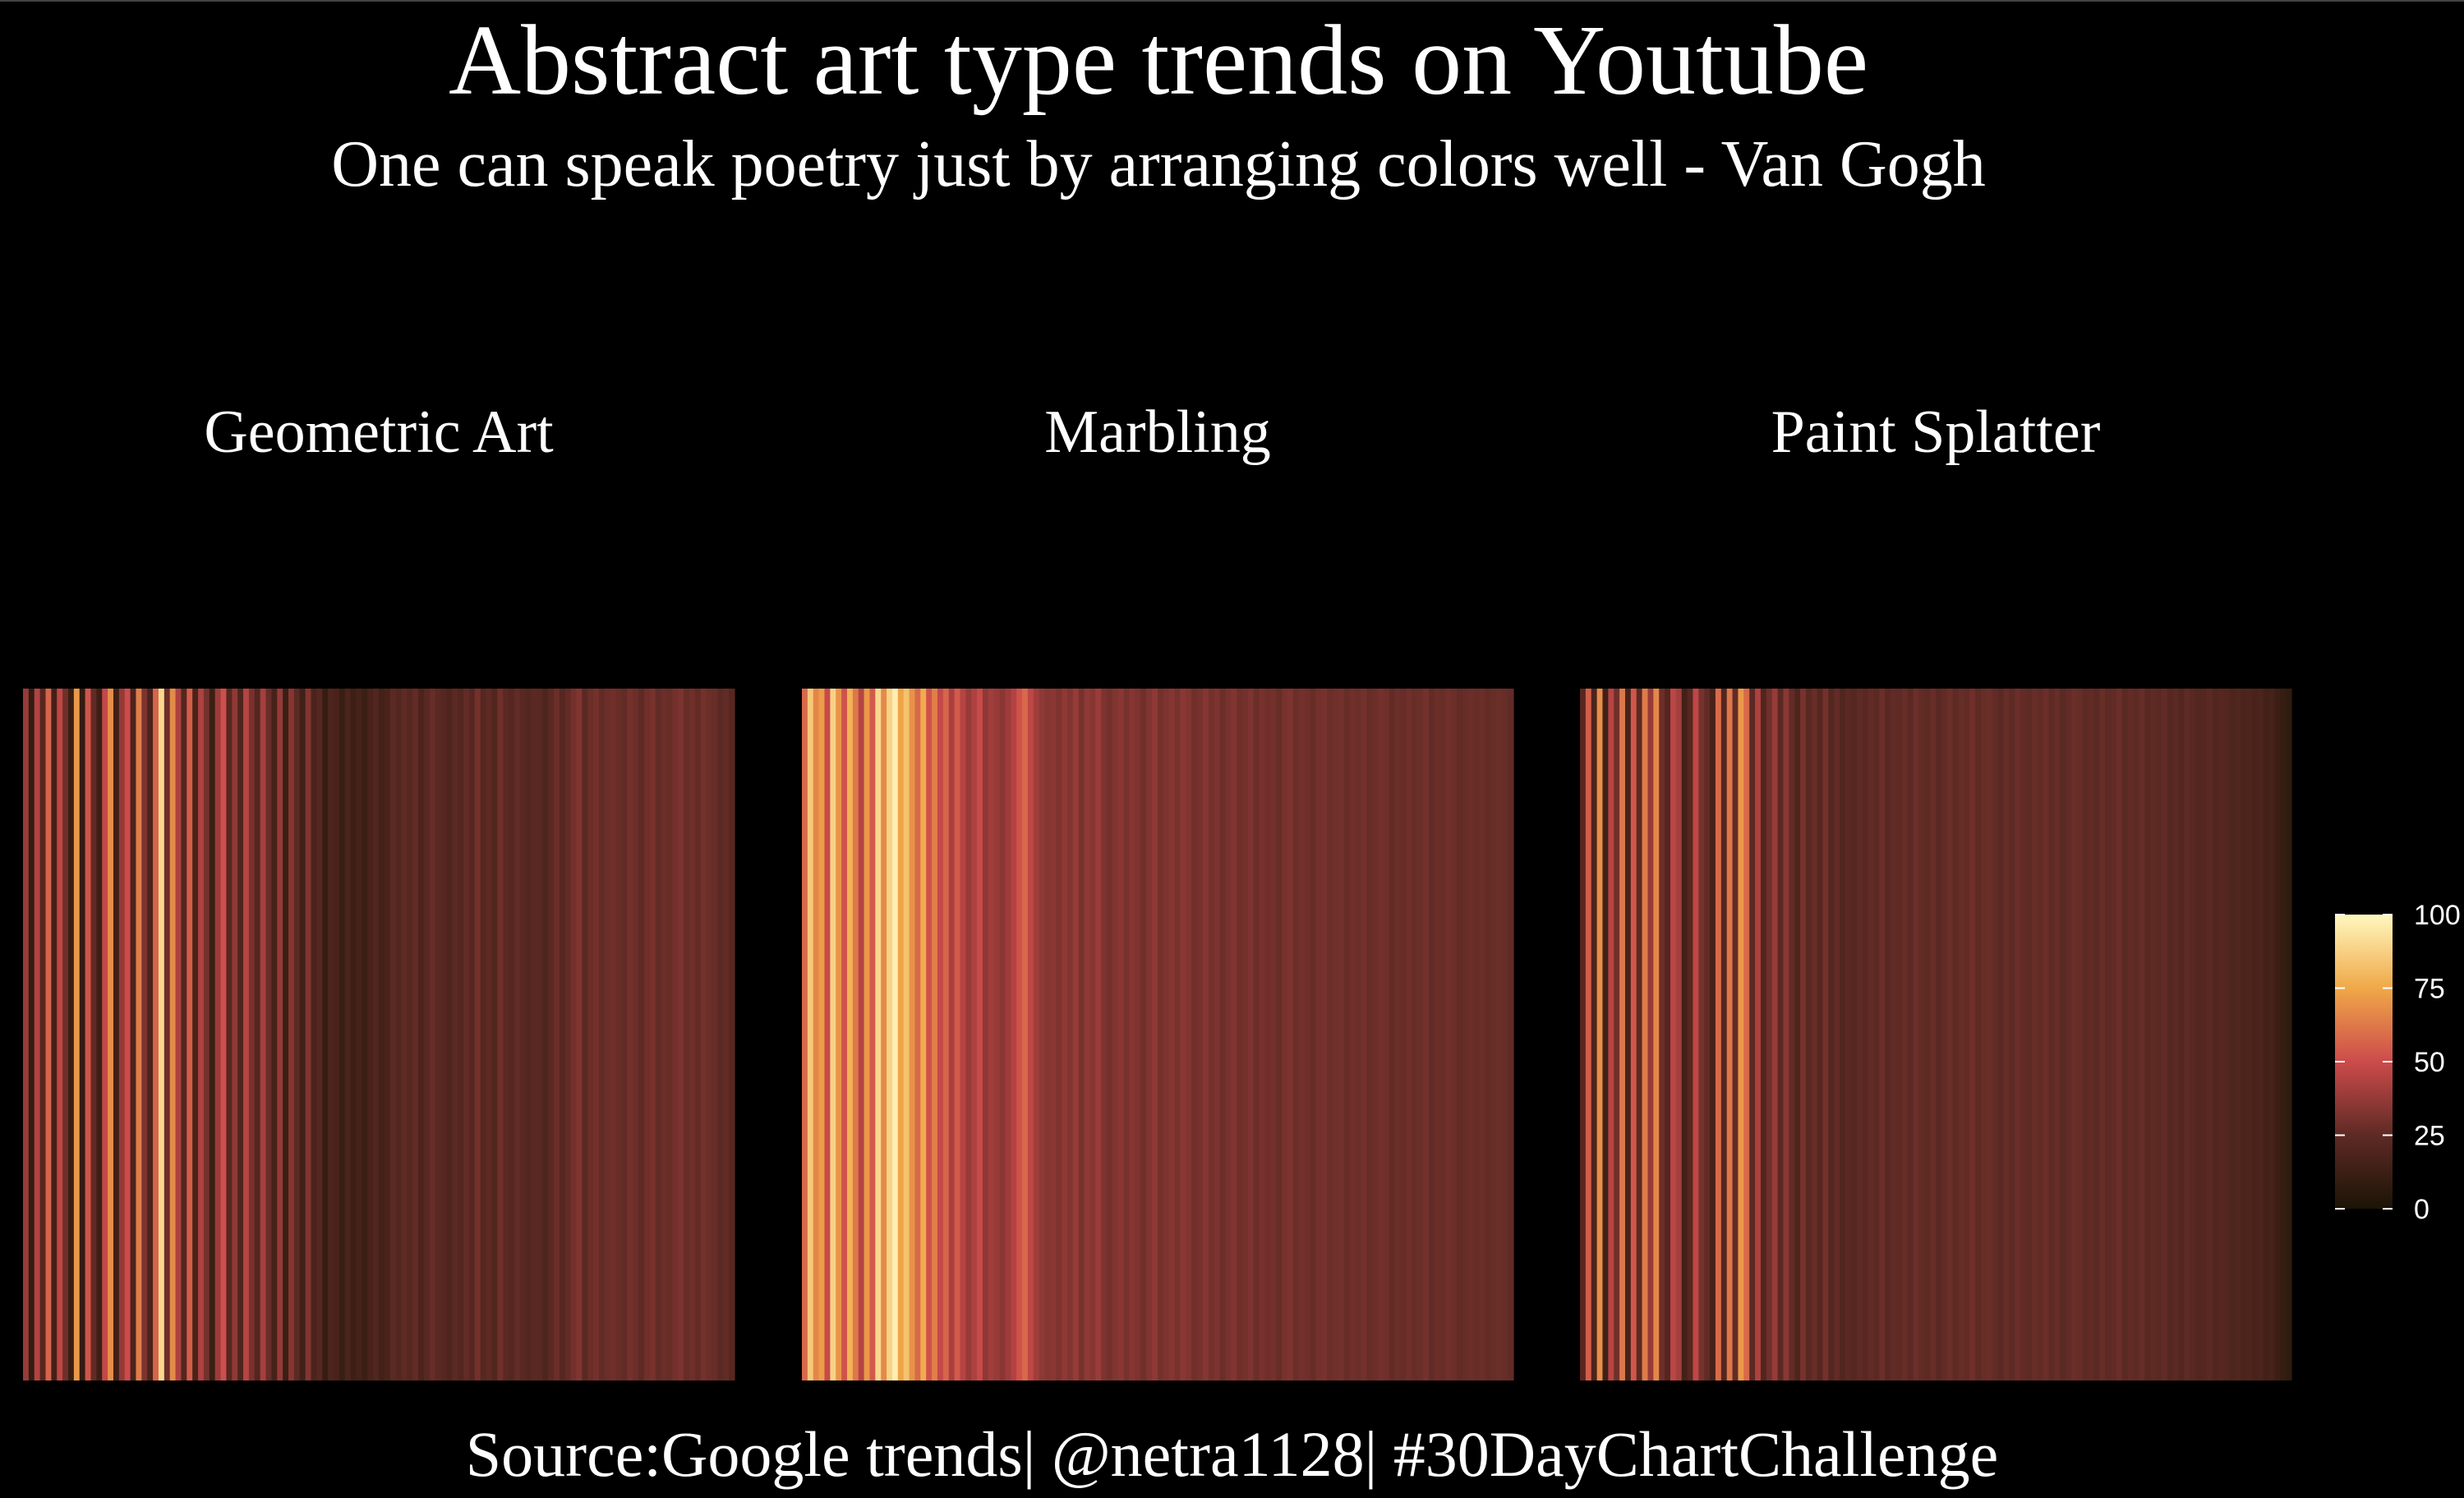 This screenshot has height=1498, width=2464. Describe the element at coordinates (2430, 989) in the screenshot. I see `legend-tick-label: 75` at that location.